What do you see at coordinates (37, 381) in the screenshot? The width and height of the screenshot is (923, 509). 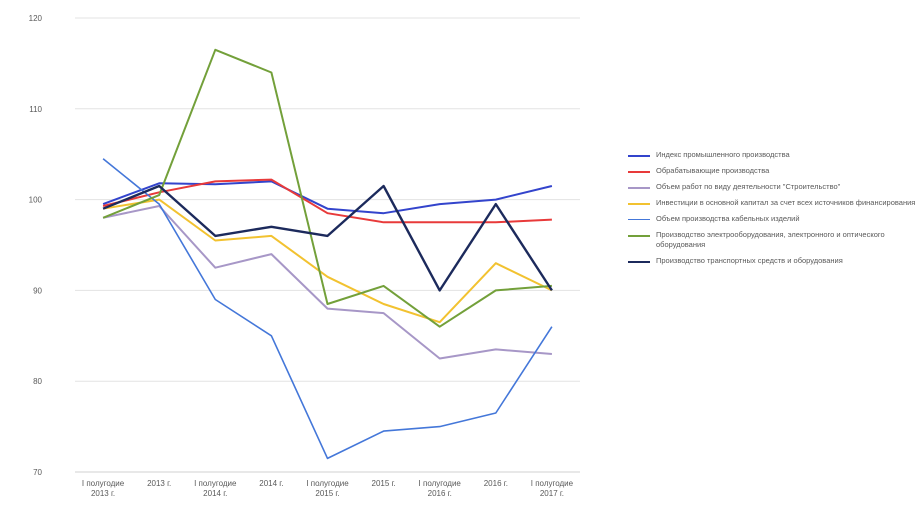 I see `y-tick-label: 80` at bounding box center [37, 381].